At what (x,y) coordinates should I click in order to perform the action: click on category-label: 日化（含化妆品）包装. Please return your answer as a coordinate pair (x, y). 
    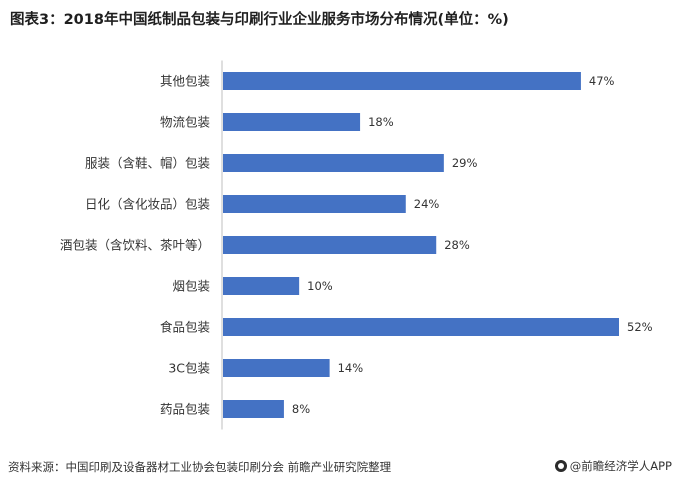
    Looking at the image, I should click on (147, 204).